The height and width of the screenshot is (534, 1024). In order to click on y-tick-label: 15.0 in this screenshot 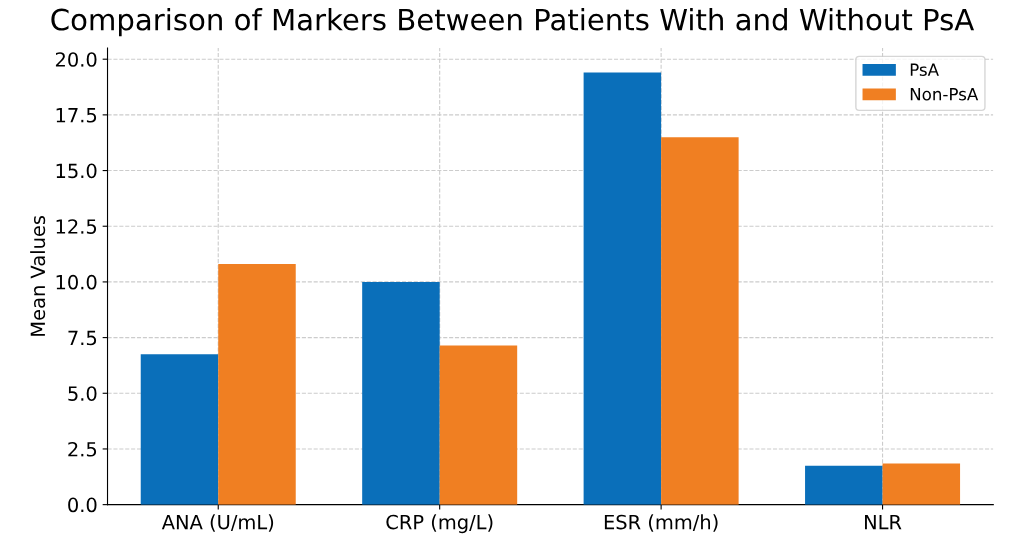, I will do `click(76, 171)`.